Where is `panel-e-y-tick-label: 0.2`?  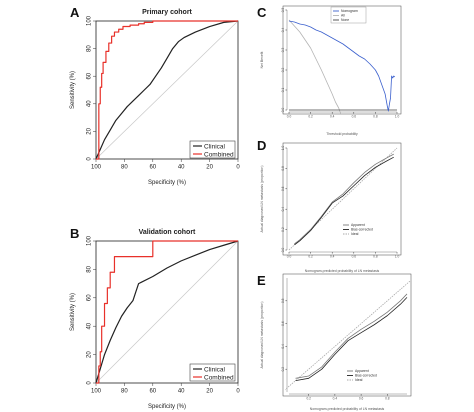 panel-e-y-tick-label: 0.2 is located at coordinates (283, 369).